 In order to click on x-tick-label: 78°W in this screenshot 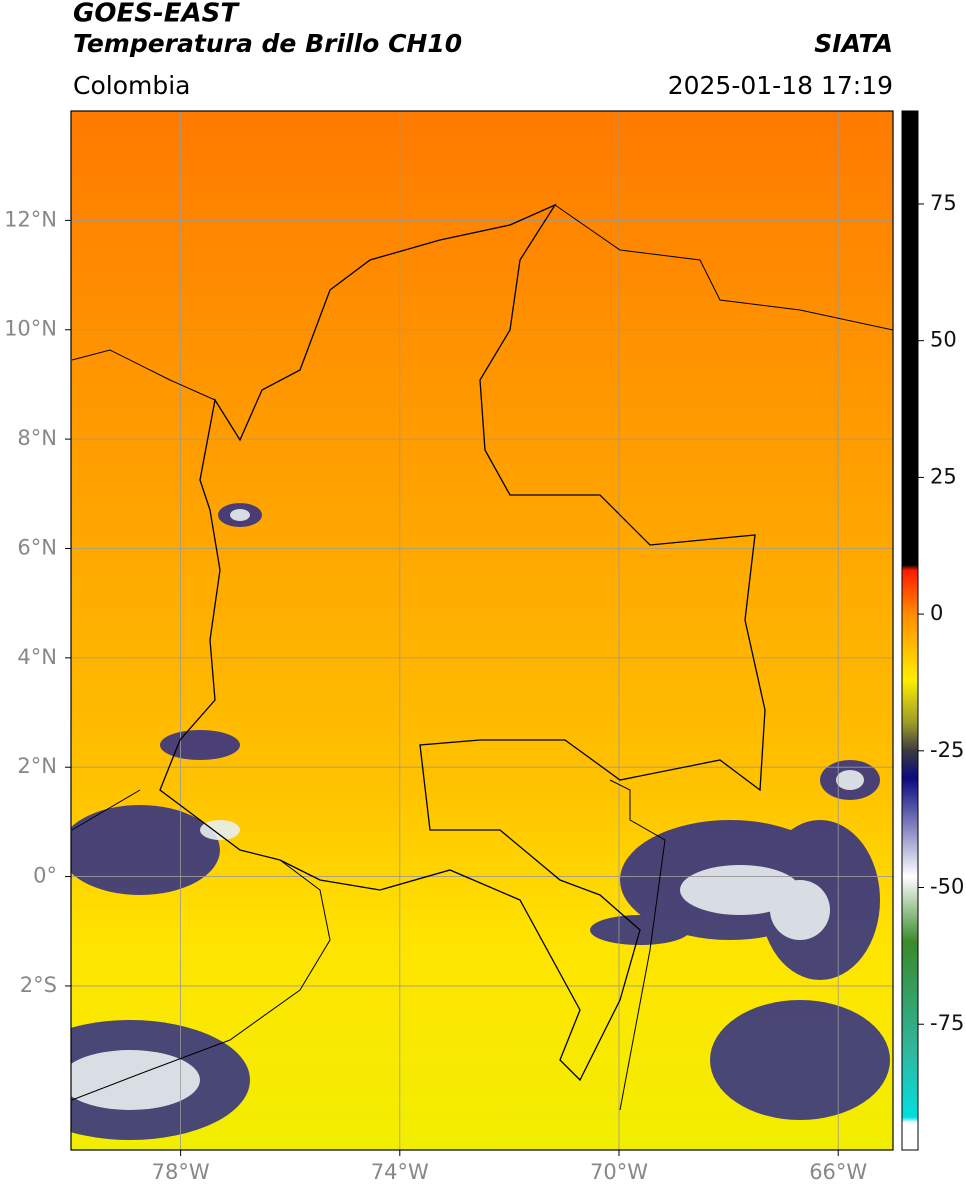, I will do `click(181, 1172)`.